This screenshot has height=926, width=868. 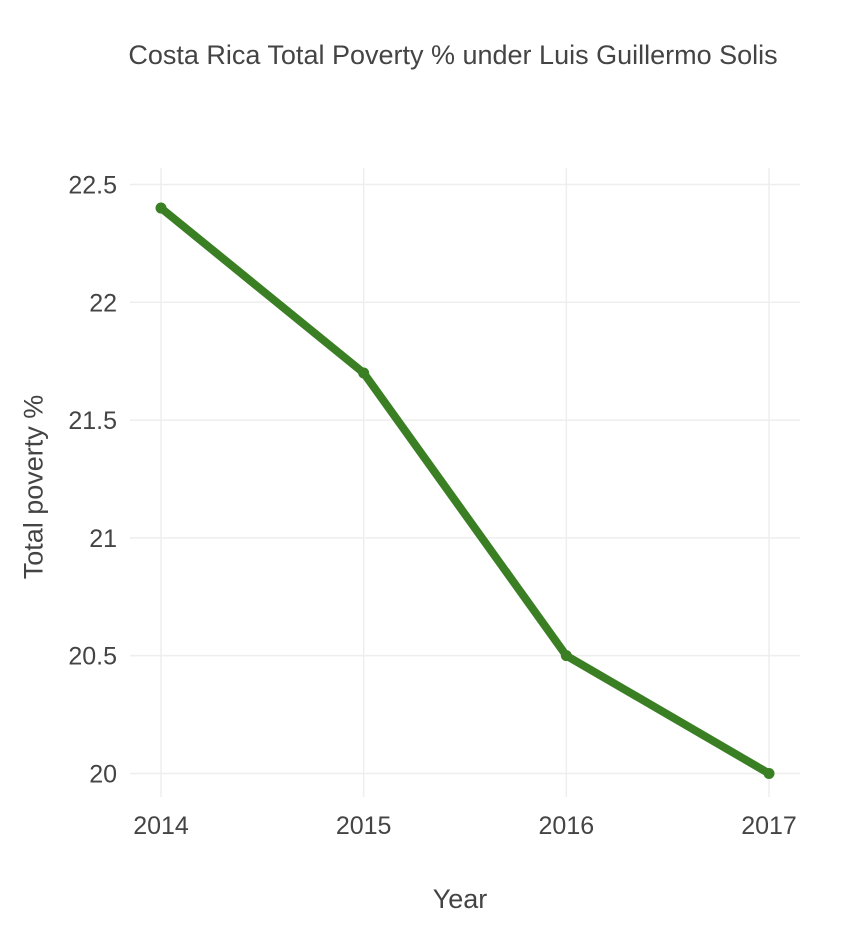 What do you see at coordinates (364, 826) in the screenshot?
I see `x-tick-label: 2015` at bounding box center [364, 826].